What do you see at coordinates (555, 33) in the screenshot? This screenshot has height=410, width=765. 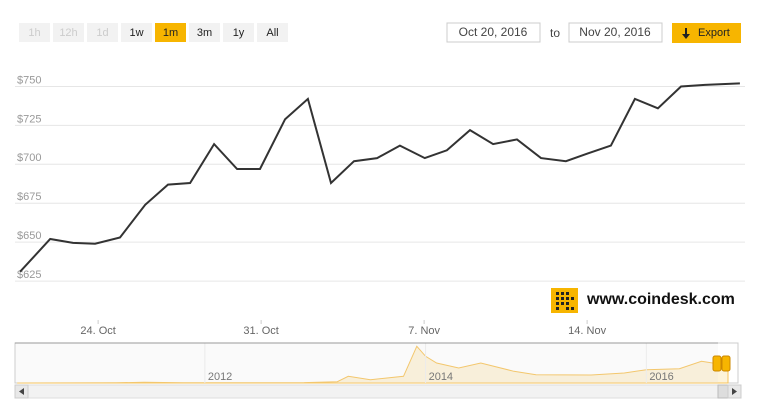 I see `to-label: to` at bounding box center [555, 33].